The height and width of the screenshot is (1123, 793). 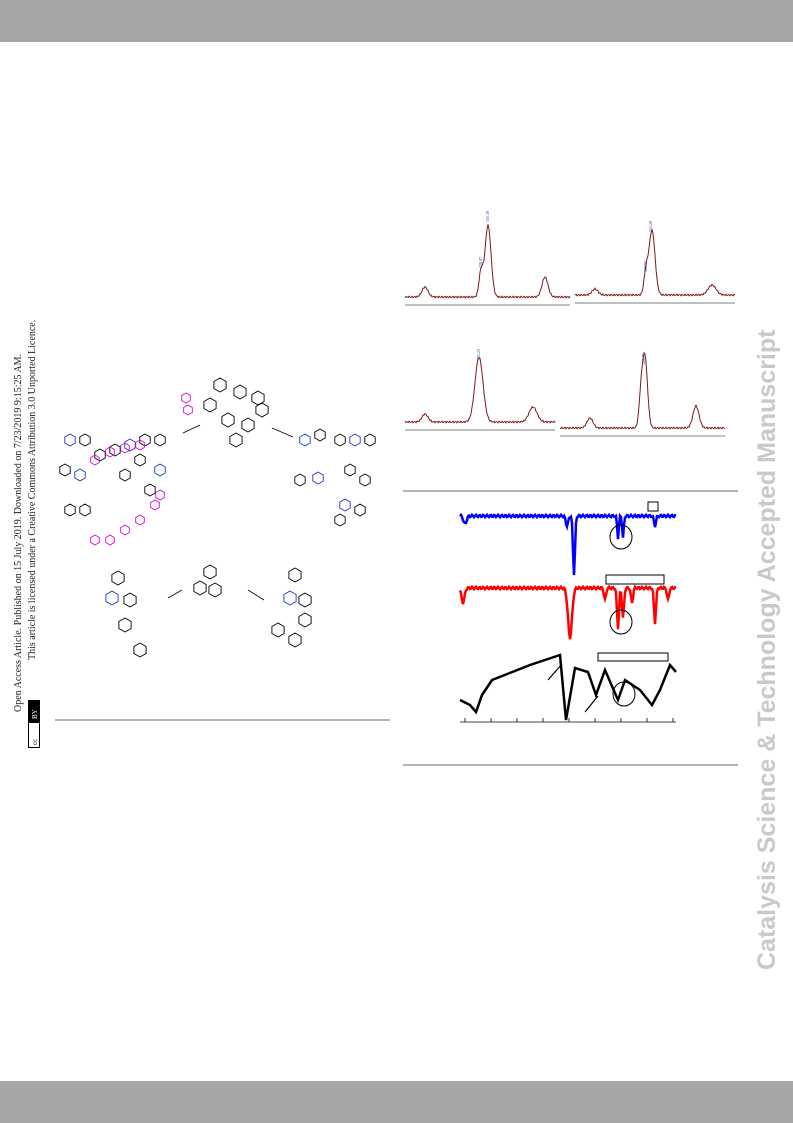 What do you see at coordinates (643, 359) in the screenshot?
I see `peak-label: 129.79` at bounding box center [643, 359].